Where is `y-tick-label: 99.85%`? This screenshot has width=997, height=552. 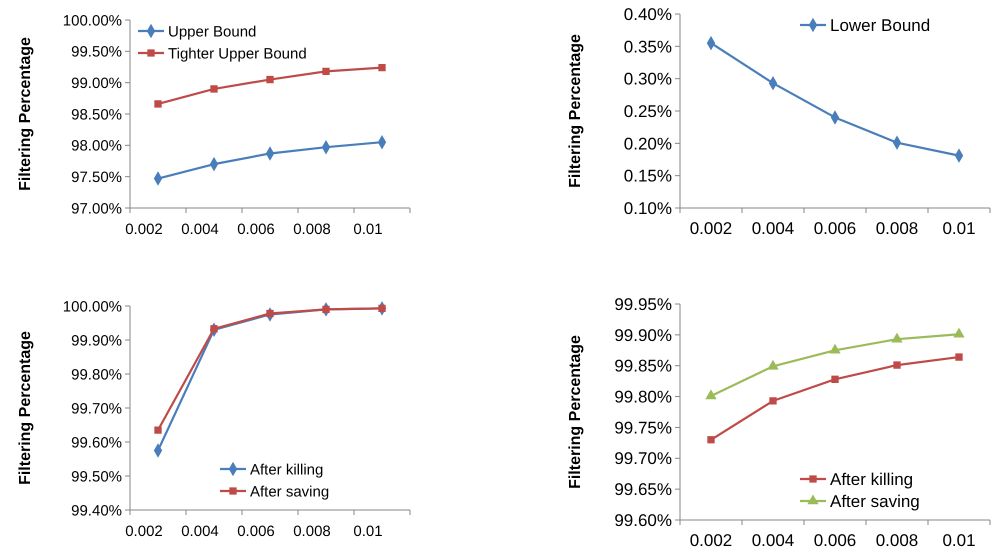 y-tick-label: 99.85% is located at coordinates (643, 366).